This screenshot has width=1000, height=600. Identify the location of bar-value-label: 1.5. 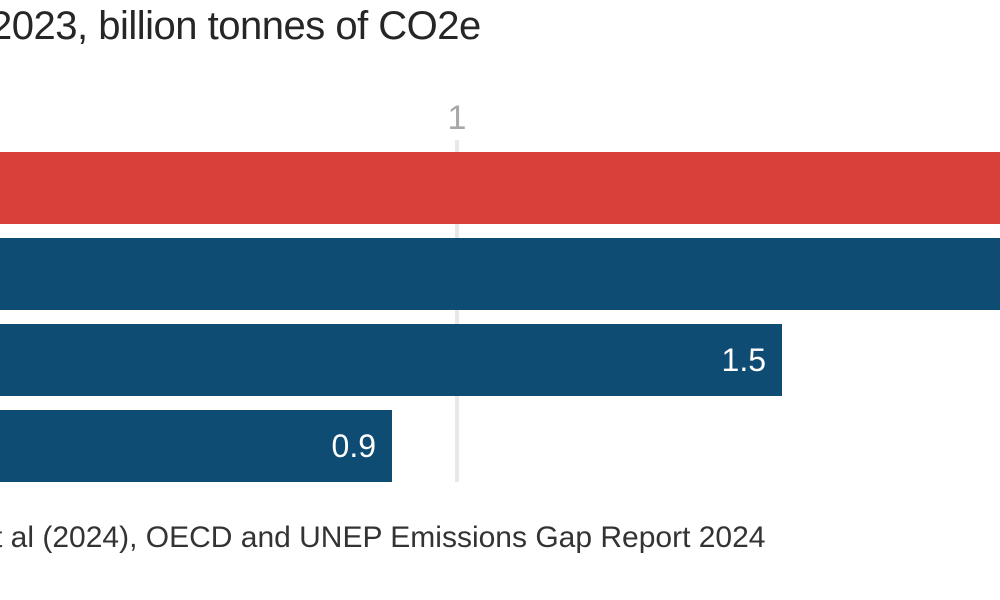
(743, 359).